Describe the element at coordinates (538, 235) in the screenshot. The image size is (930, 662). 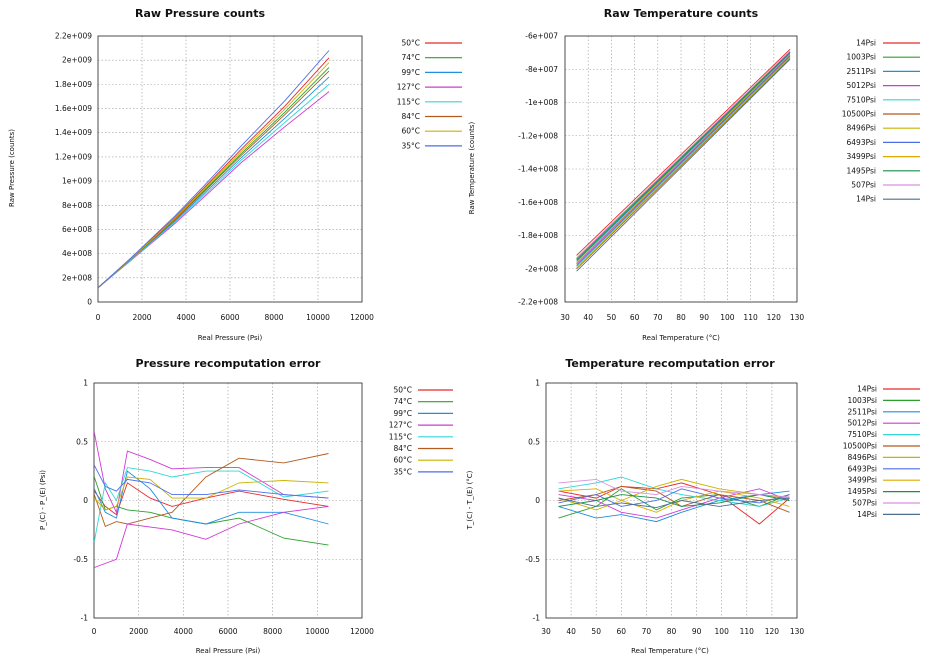
I see `chart2-ytick-label: -1.8e+008` at that location.